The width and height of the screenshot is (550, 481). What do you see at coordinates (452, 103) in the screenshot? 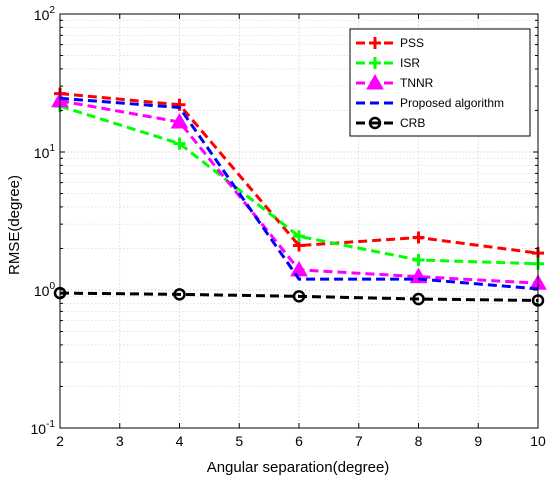
I see `legend-label: Proposed algorithm` at bounding box center [452, 103].